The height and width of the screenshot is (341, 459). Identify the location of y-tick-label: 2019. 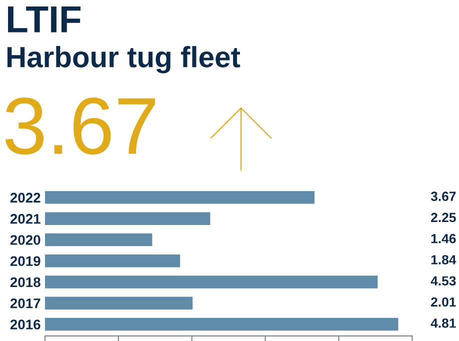
(25, 261).